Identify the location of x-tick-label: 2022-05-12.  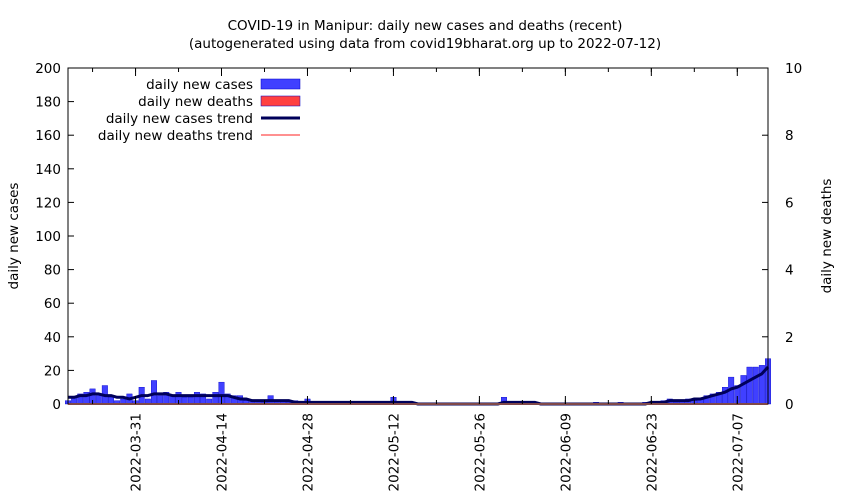
(394, 452).